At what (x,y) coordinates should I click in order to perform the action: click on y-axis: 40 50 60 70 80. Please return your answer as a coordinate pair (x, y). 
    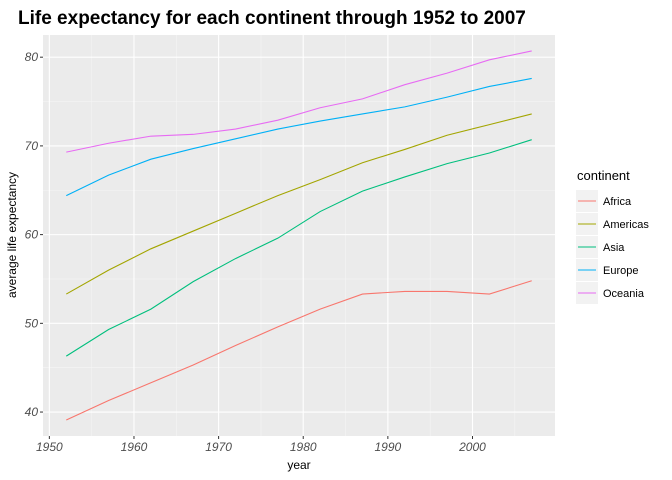
    Looking at the image, I should click on (34, 234).